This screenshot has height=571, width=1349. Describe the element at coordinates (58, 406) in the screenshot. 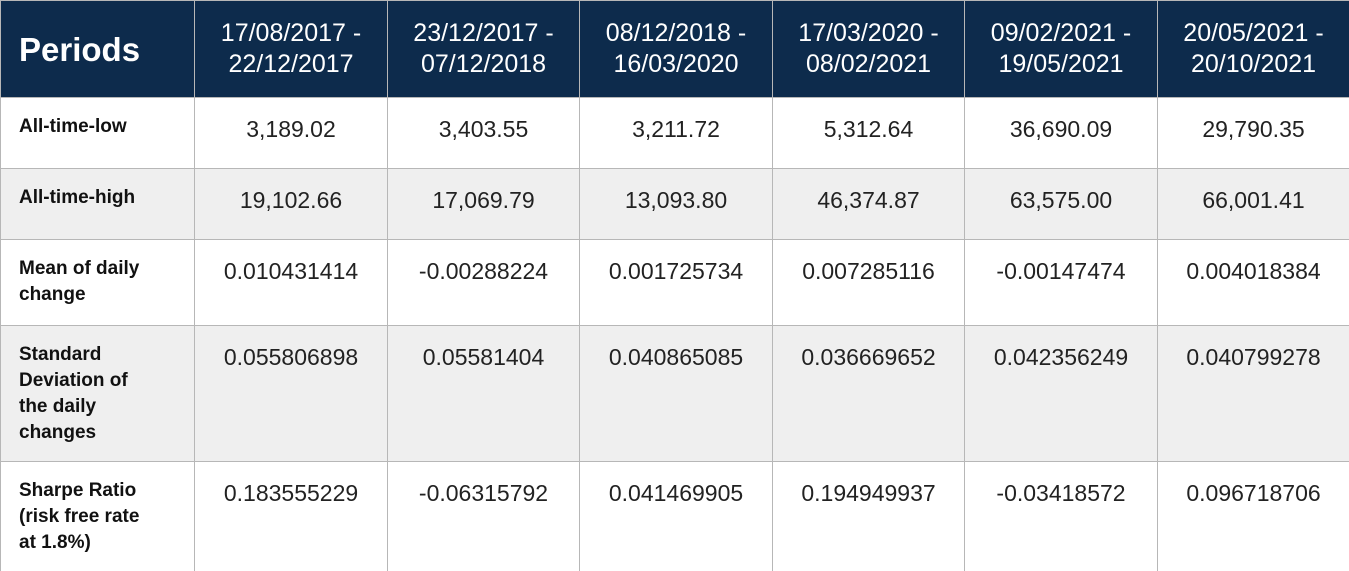

I see `row-label-line: the daily` at that location.